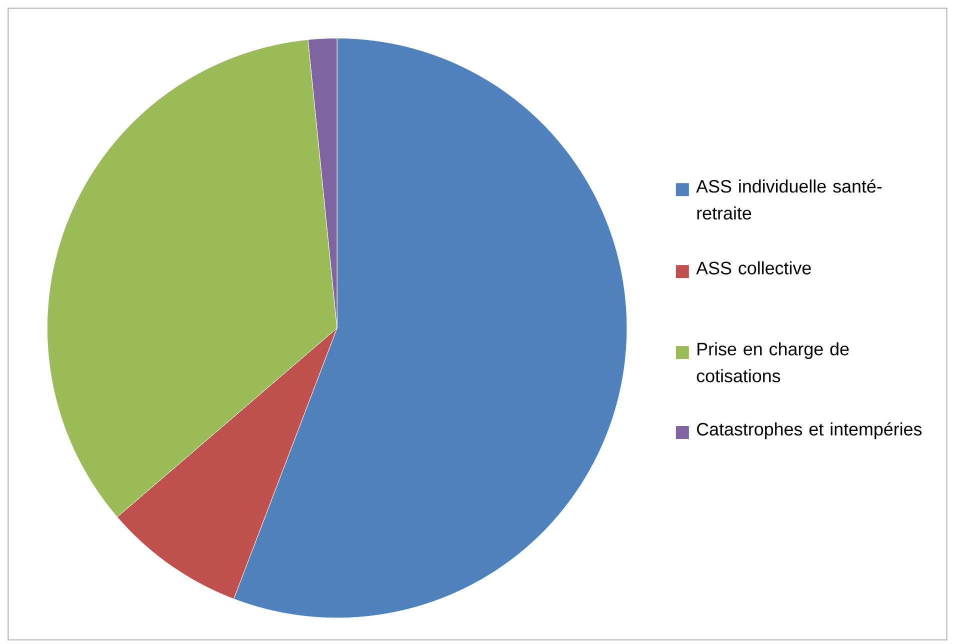 The width and height of the screenshot is (955, 644). Describe the element at coordinates (789, 199) in the screenshot. I see `legend-label: ASS individuelle santé-retraite` at that location.